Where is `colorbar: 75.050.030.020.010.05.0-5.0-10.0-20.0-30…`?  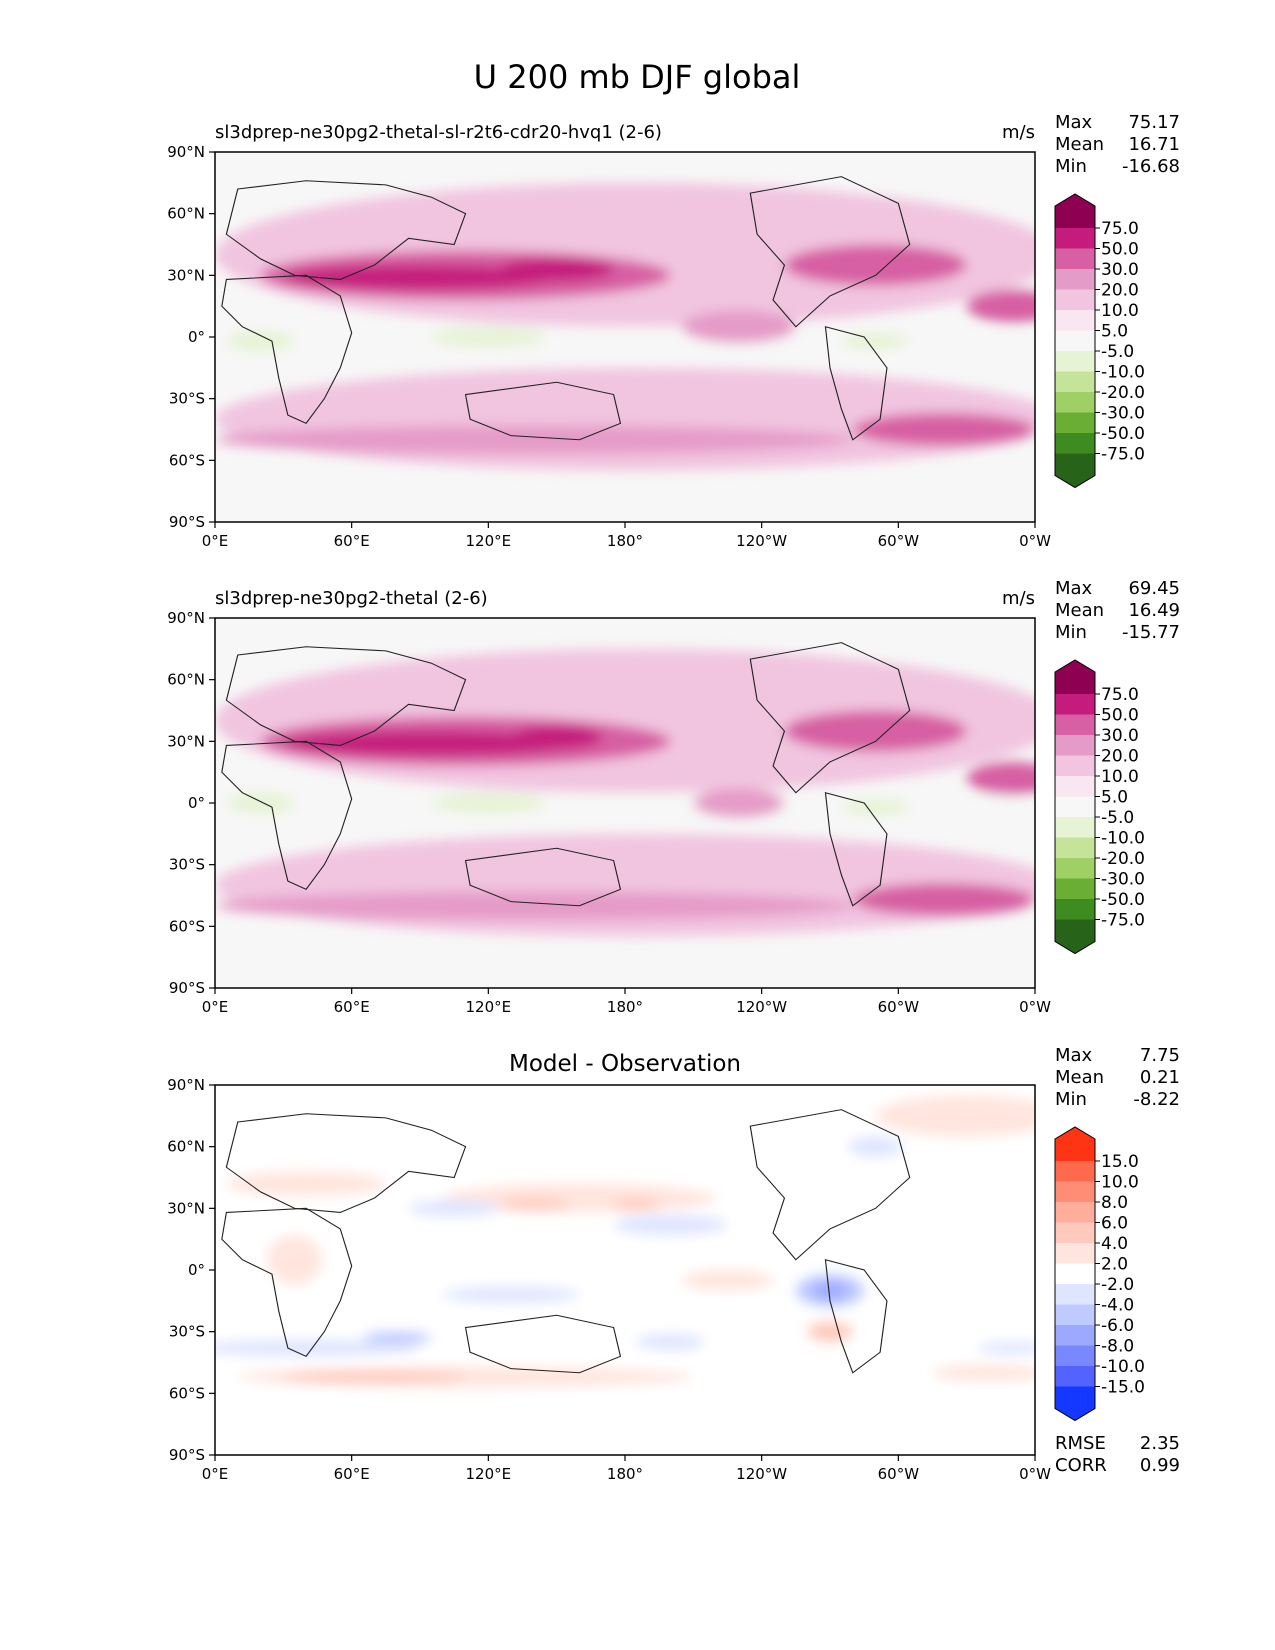
colorbar: 75.050.030.020.010.05.0-5.0-10.0-20.0-30… is located at coordinates (1099, 807).